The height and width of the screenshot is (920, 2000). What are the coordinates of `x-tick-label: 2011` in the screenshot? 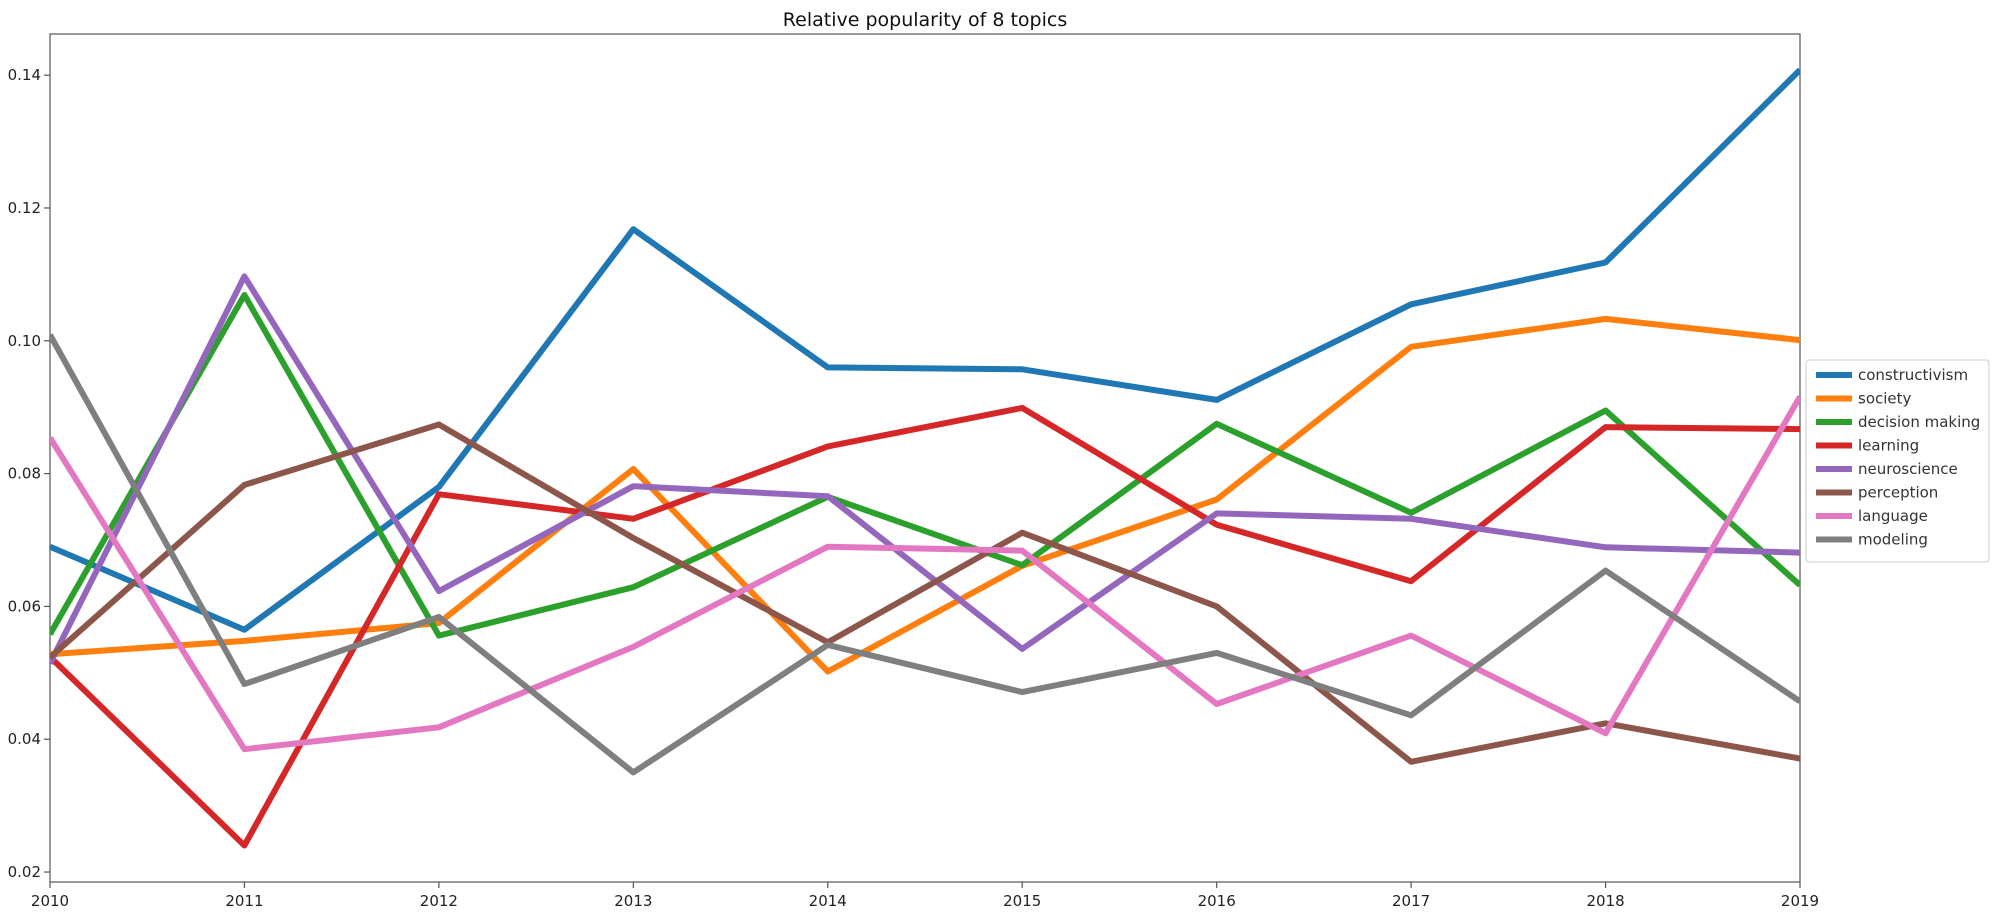 It's located at (244, 901).